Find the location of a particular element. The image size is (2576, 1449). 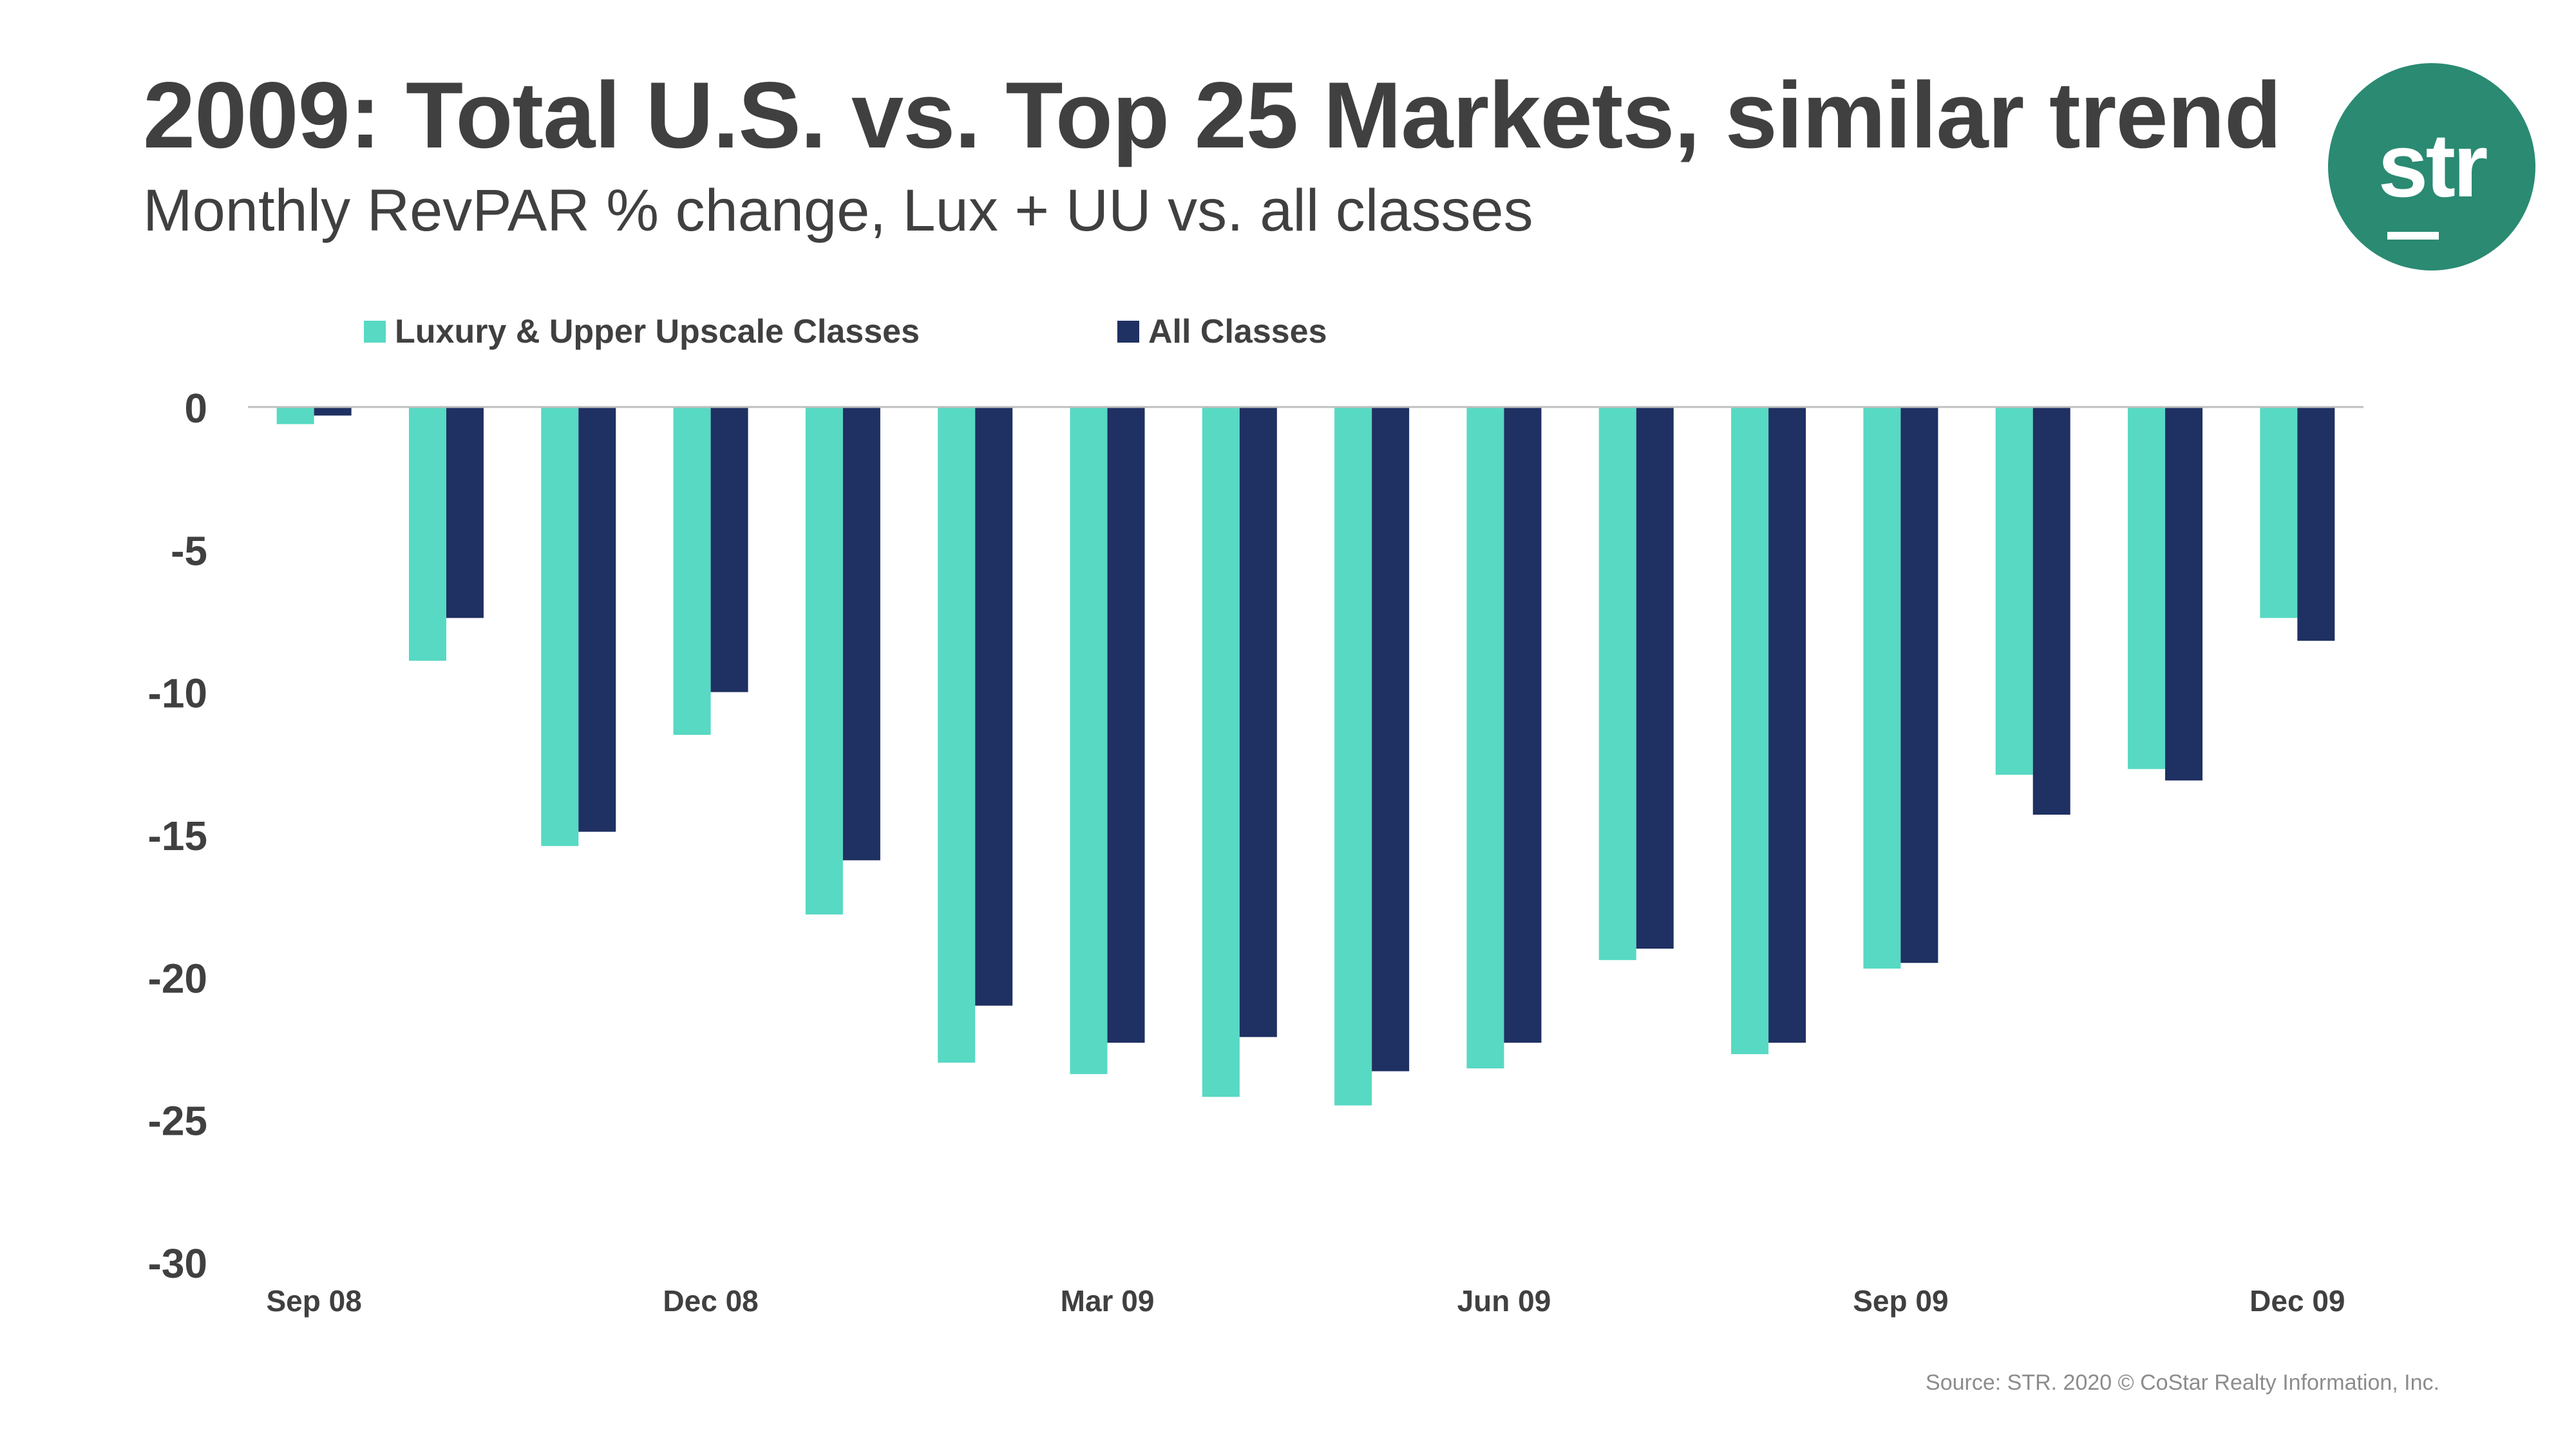

x-tick-label: Dec 08 is located at coordinates (711, 1301).